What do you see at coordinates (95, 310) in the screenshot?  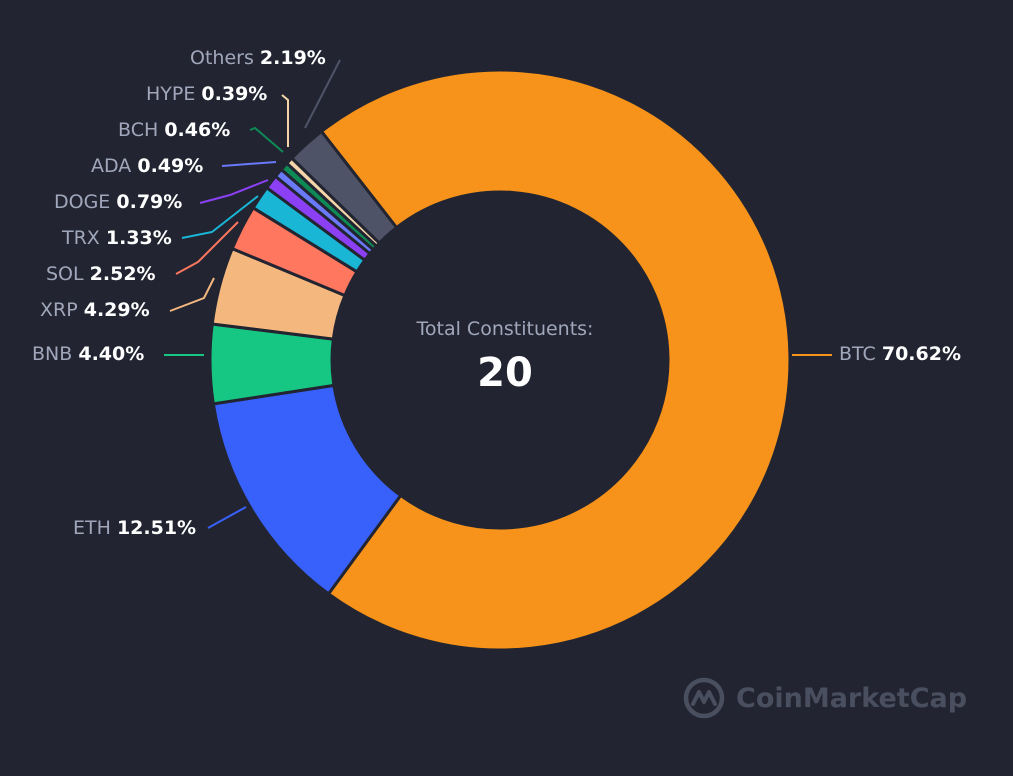 I see `label-xrp: XRP 4.29%` at bounding box center [95, 310].